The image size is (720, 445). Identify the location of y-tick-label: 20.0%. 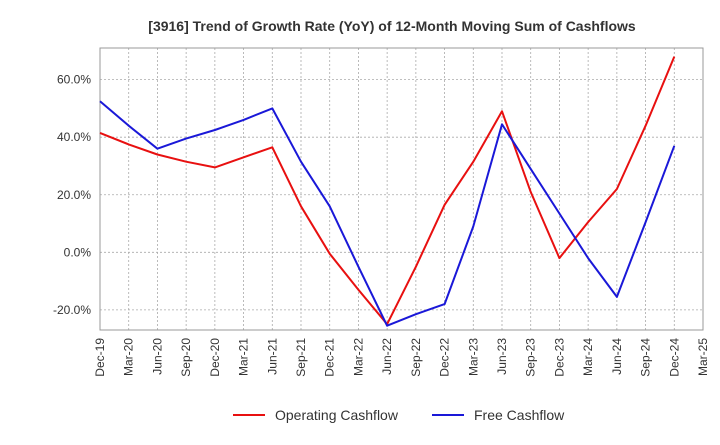
(74, 195).